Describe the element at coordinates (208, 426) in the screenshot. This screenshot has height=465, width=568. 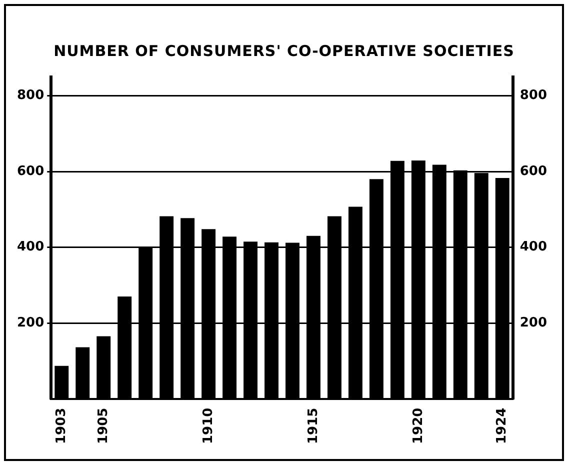
I see `x-tick-label: 1910` at that location.